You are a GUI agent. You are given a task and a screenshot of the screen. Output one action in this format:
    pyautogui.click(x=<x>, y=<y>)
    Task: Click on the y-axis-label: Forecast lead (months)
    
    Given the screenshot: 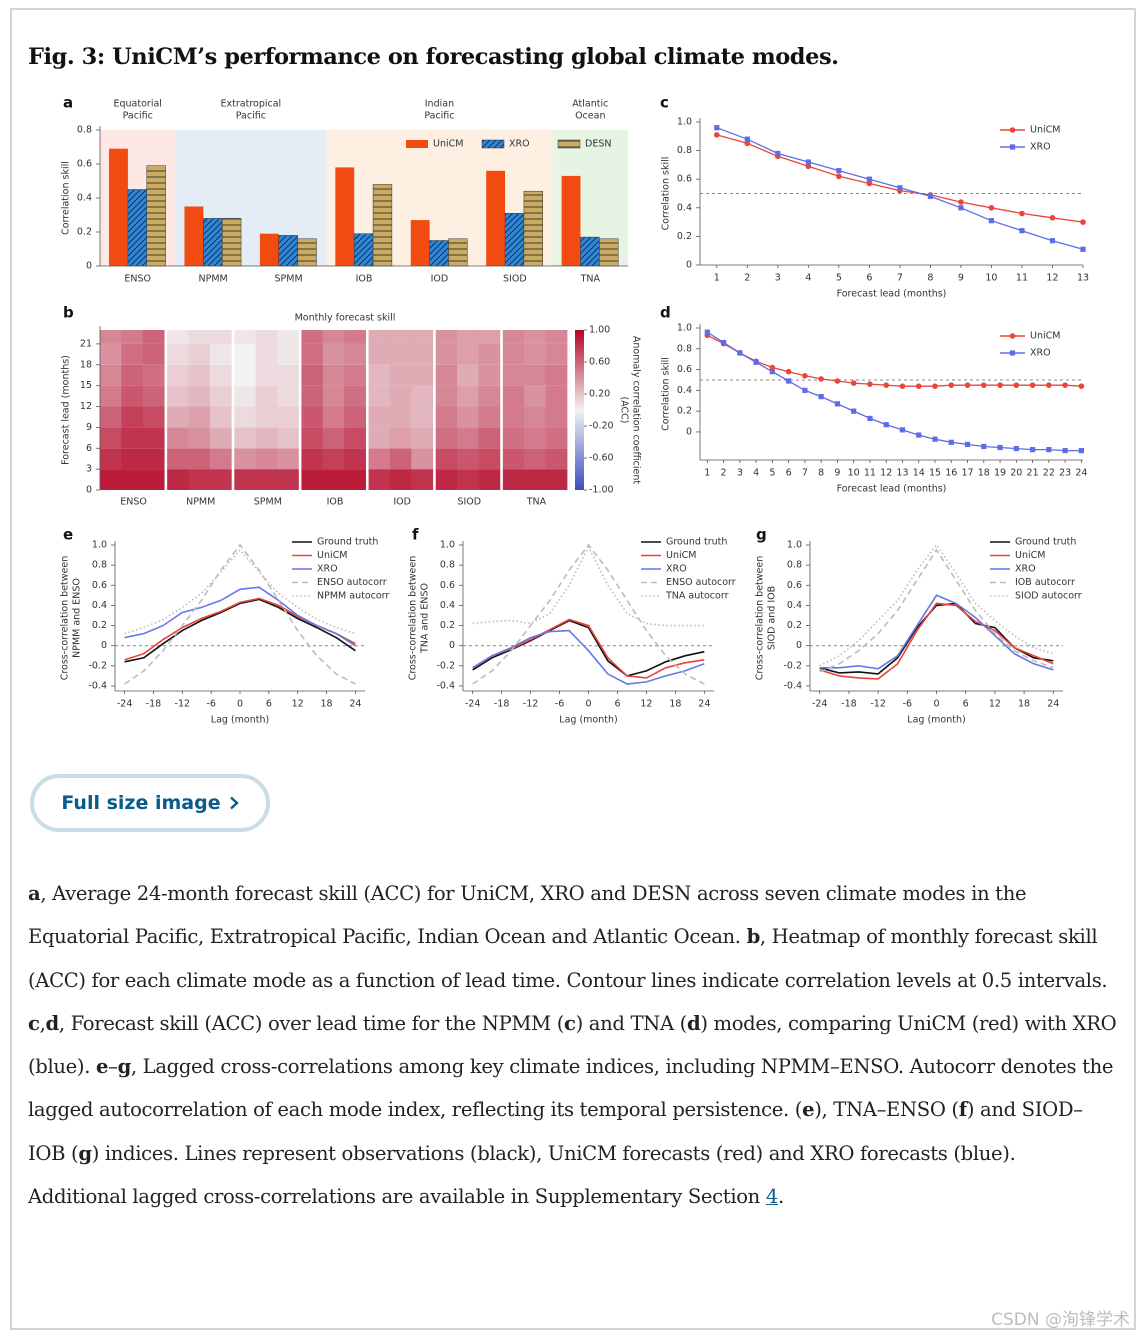 What is the action you would take?
    pyautogui.click(x=66, y=410)
    